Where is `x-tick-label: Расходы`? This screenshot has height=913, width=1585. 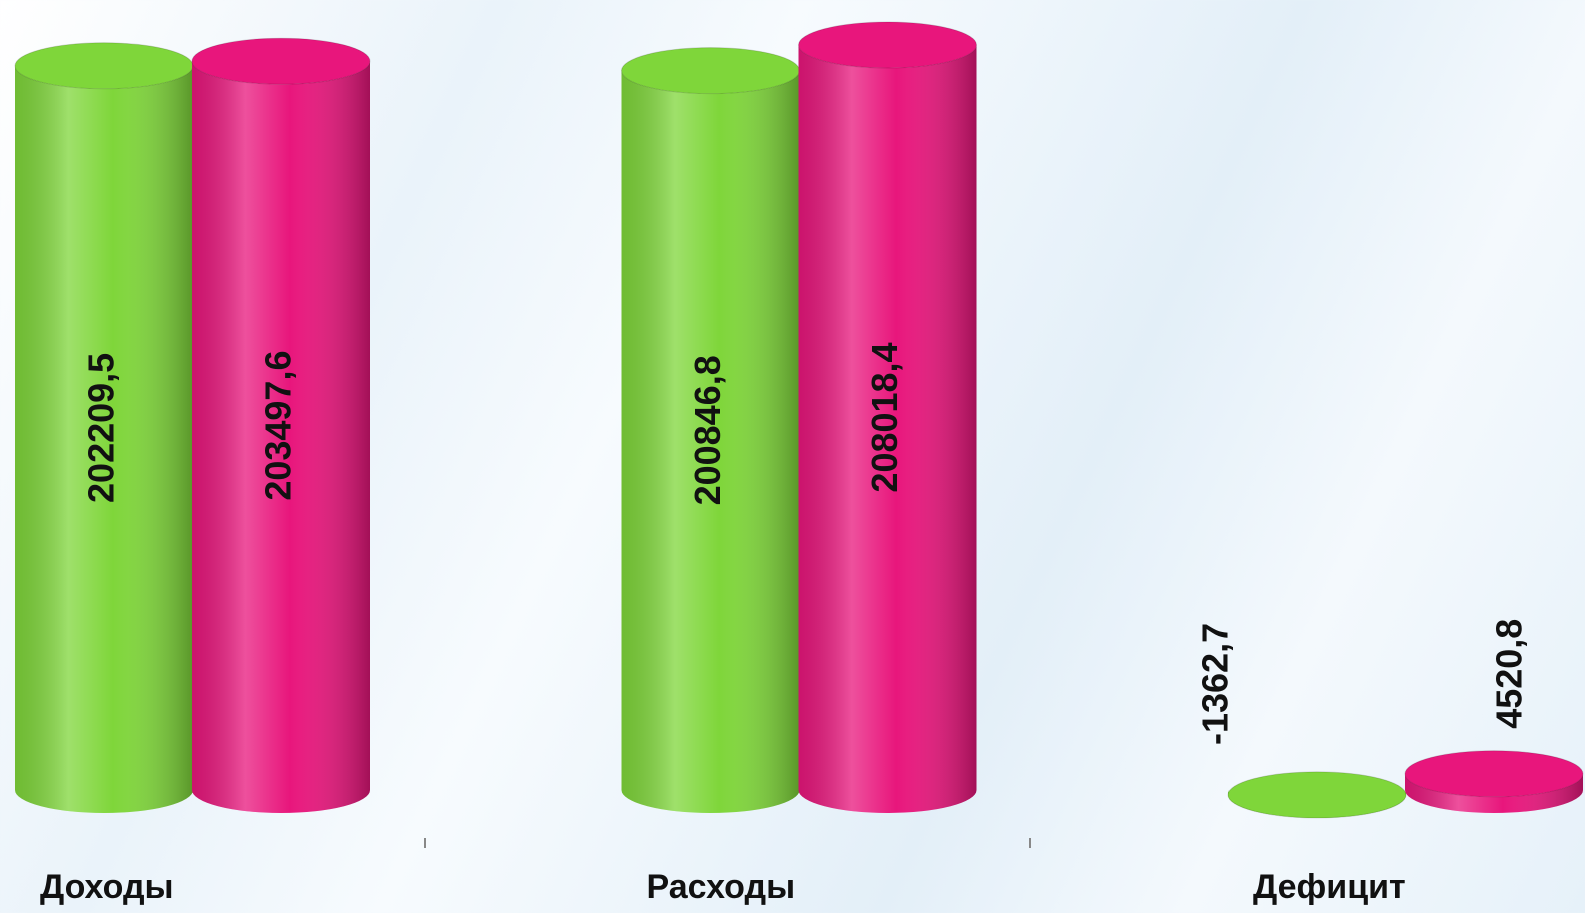 x-tick-label: Расходы is located at coordinates (721, 887).